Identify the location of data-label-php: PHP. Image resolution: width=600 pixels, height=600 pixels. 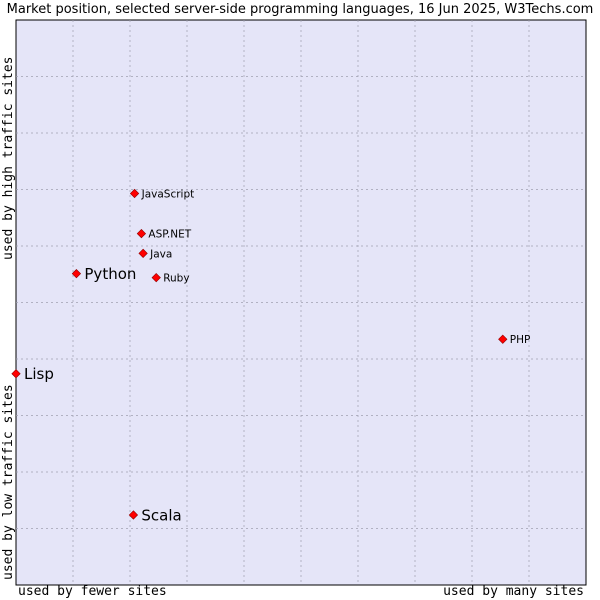
(520, 340).